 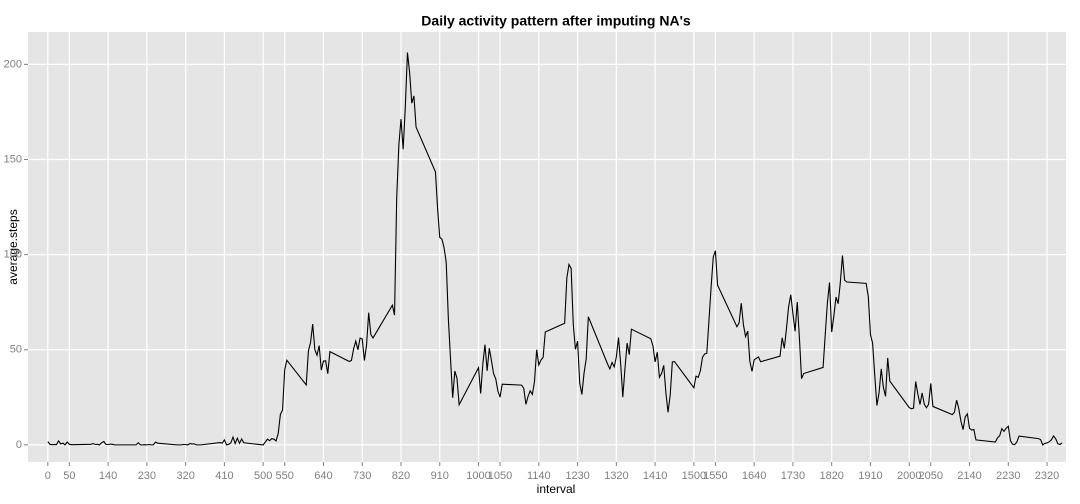 What do you see at coordinates (69, 476) in the screenshot?
I see `x-tick-label: 50` at bounding box center [69, 476].